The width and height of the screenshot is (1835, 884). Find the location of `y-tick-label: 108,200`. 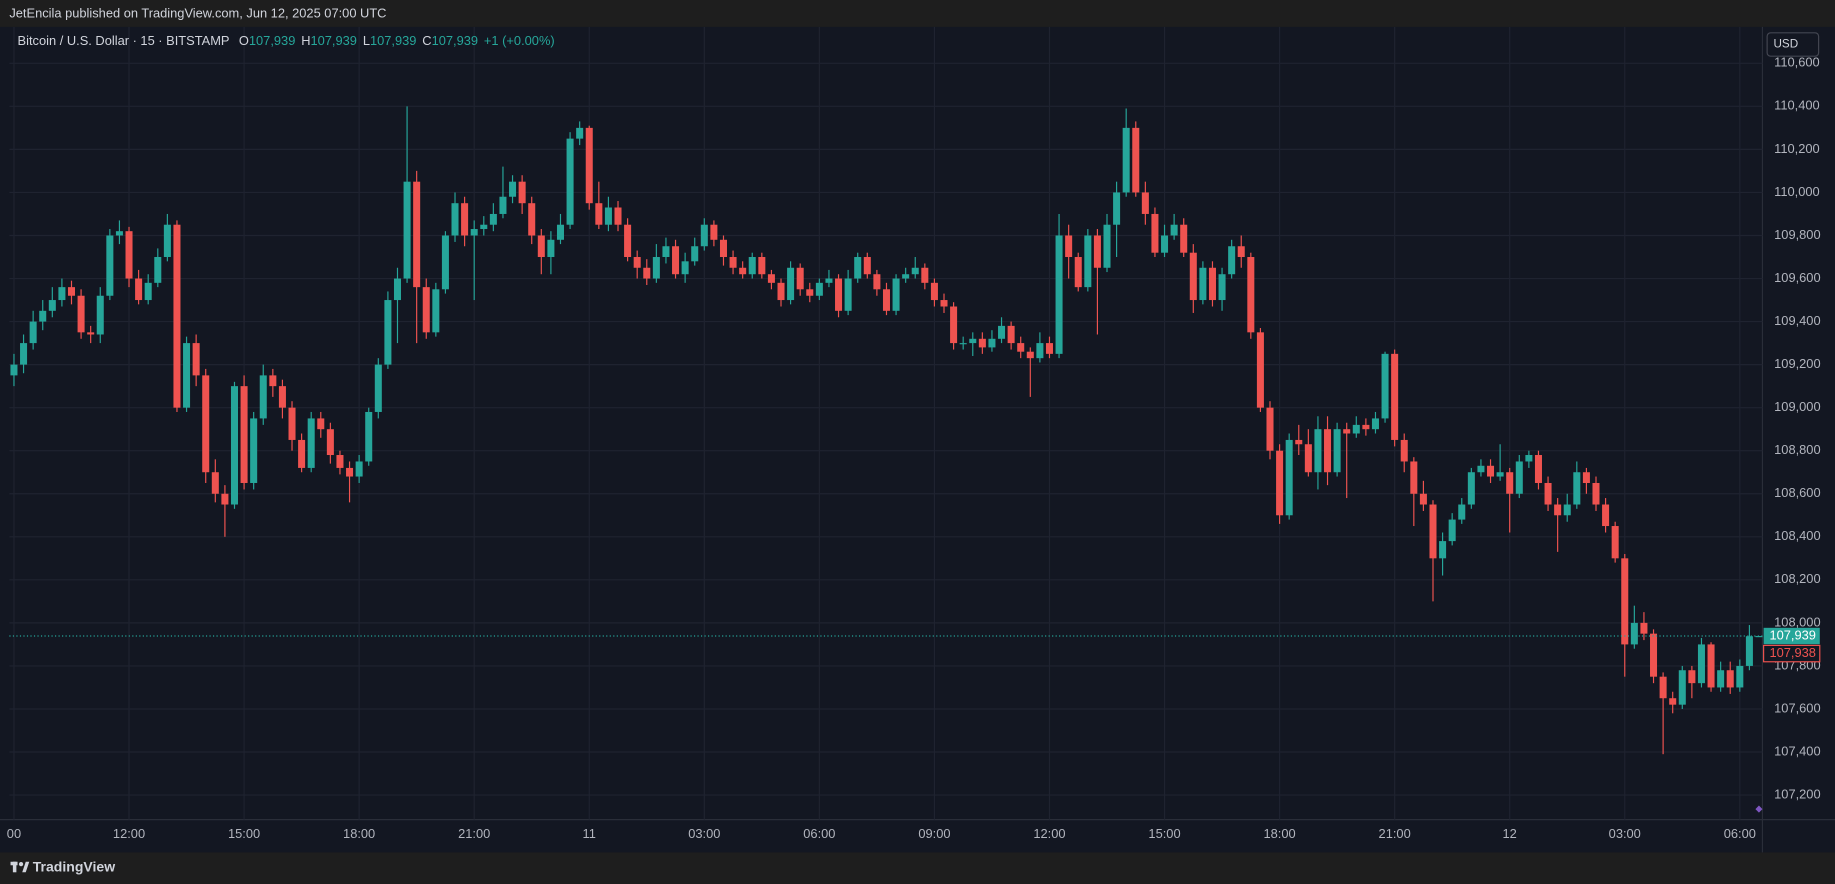

y-tick-label: 108,200 is located at coordinates (1797, 578).